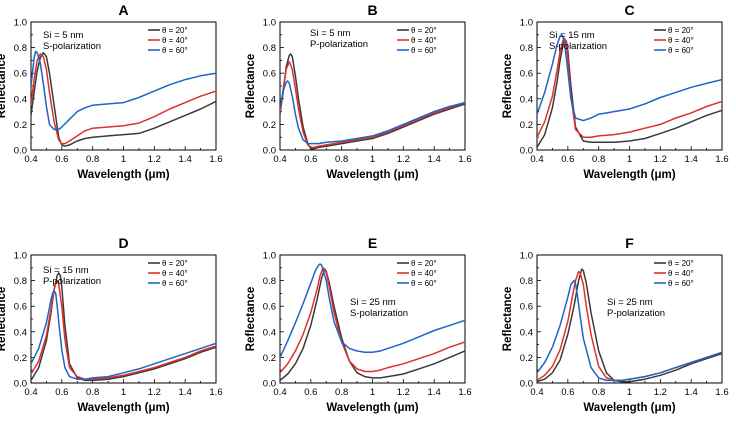 This screenshot has width=736, height=441. Describe the element at coordinates (379, 313) in the screenshot. I see `panel-annotation: S-polarization` at that location.